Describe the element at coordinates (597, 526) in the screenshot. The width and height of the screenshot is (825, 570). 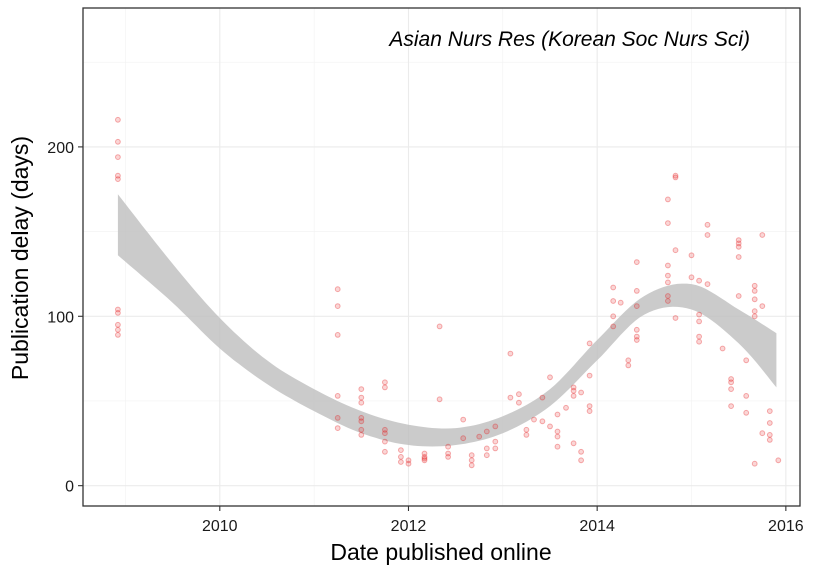
I see `x-tick-label: 2014` at that location.